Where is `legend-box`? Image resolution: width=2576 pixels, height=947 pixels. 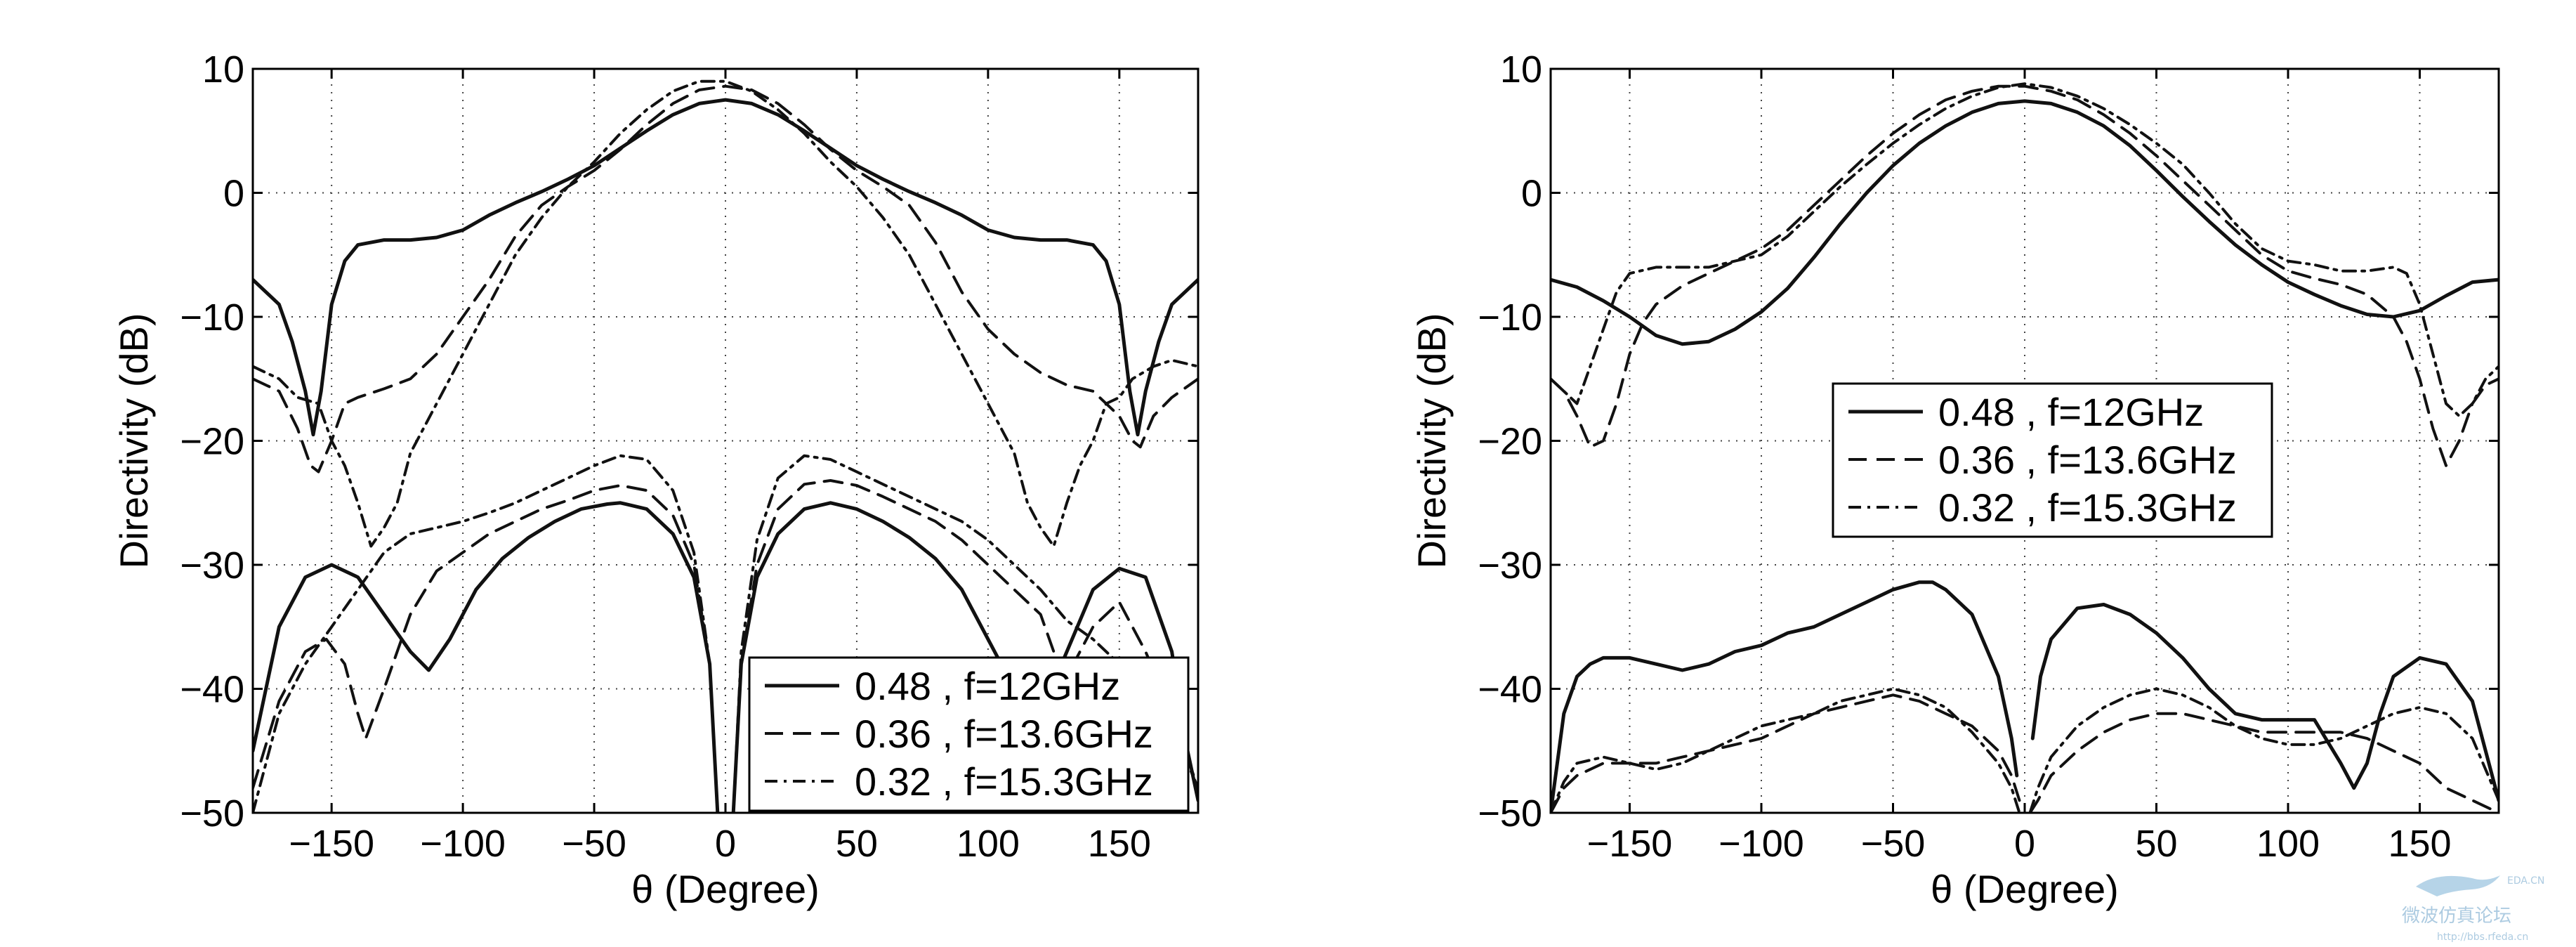
legend-box is located at coordinates (969, 734).